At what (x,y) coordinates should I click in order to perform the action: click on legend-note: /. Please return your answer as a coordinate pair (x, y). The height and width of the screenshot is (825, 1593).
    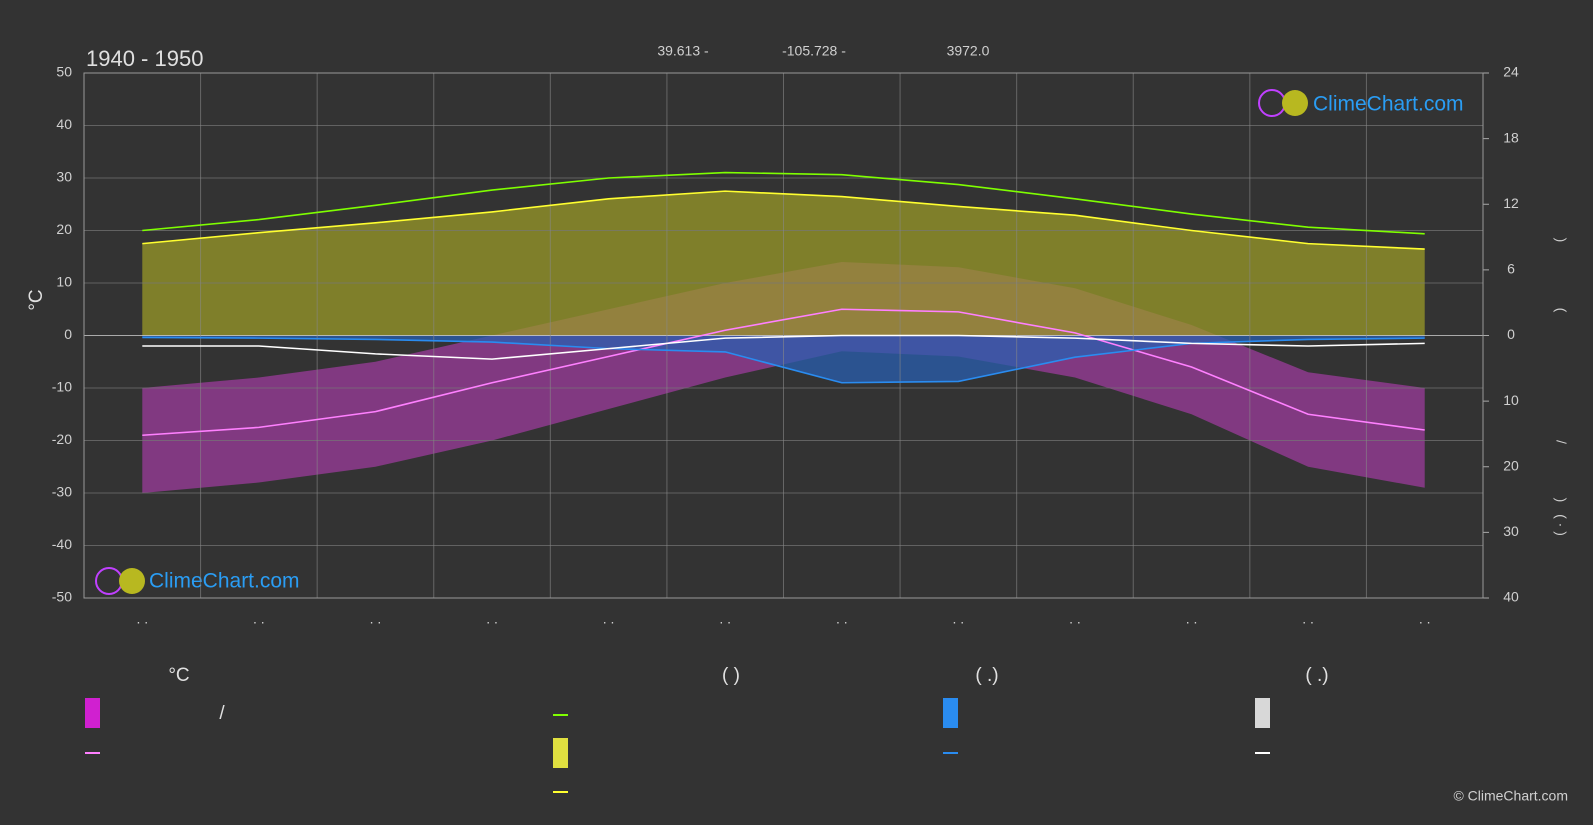
    Looking at the image, I should click on (222, 713).